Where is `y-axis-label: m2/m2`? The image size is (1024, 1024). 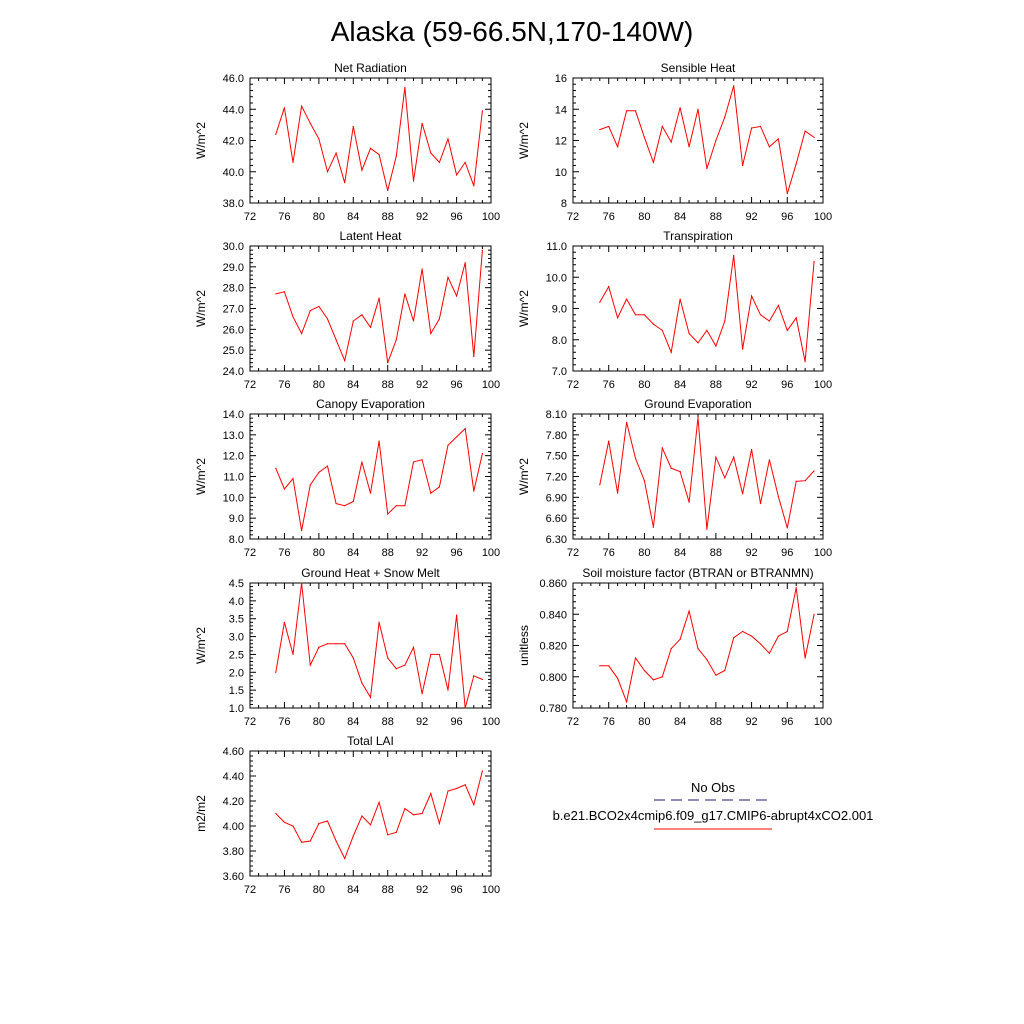 y-axis-label: m2/m2 is located at coordinates (201, 813).